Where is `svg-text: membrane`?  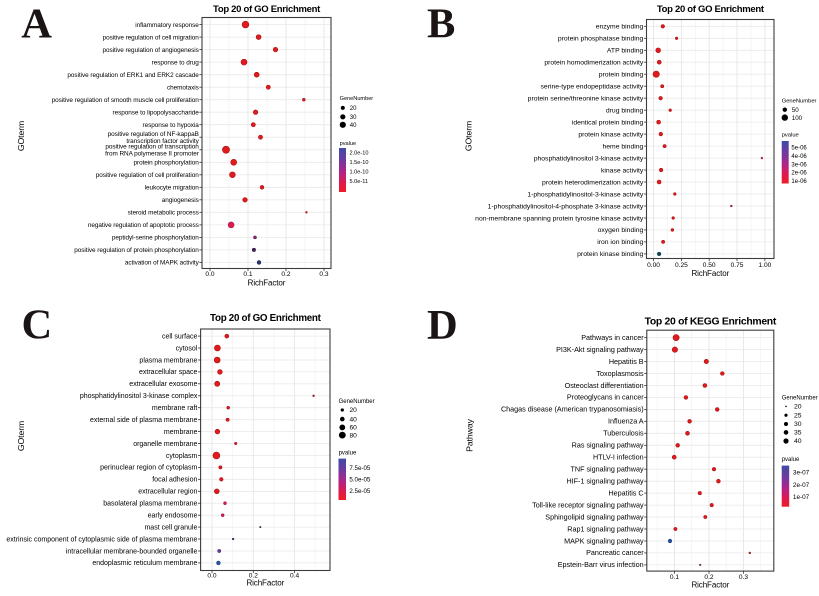
svg-text: membrane is located at coordinates (181, 432).